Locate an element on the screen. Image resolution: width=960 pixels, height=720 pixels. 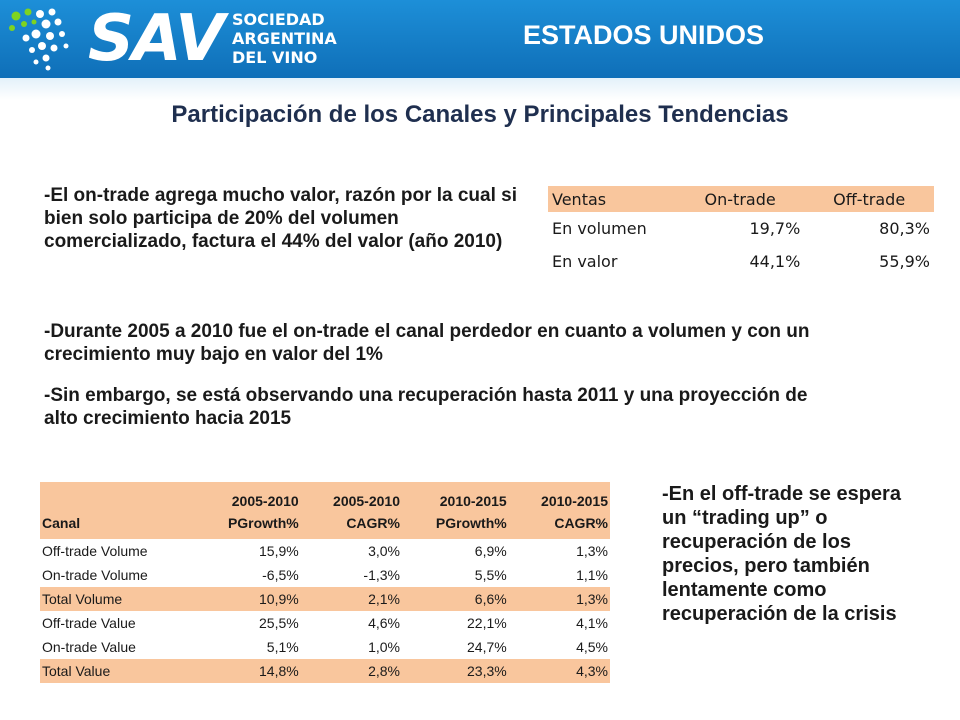
table-row: On-trade Value 5,1% 1,0% 24,7% 4,5% is located at coordinates (325, 647).